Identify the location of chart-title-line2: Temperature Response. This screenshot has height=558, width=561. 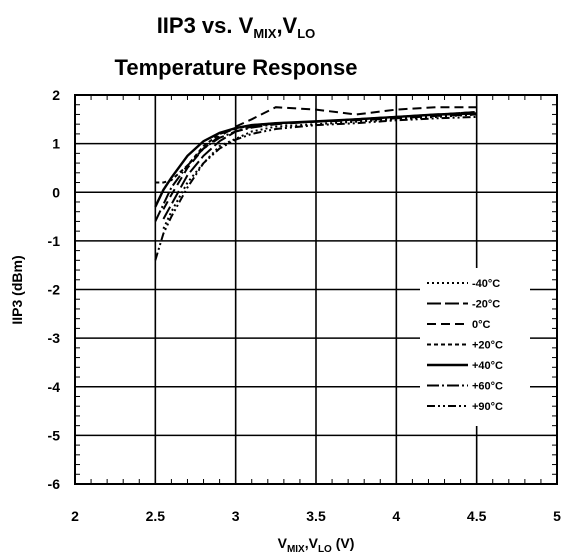
(236, 67).